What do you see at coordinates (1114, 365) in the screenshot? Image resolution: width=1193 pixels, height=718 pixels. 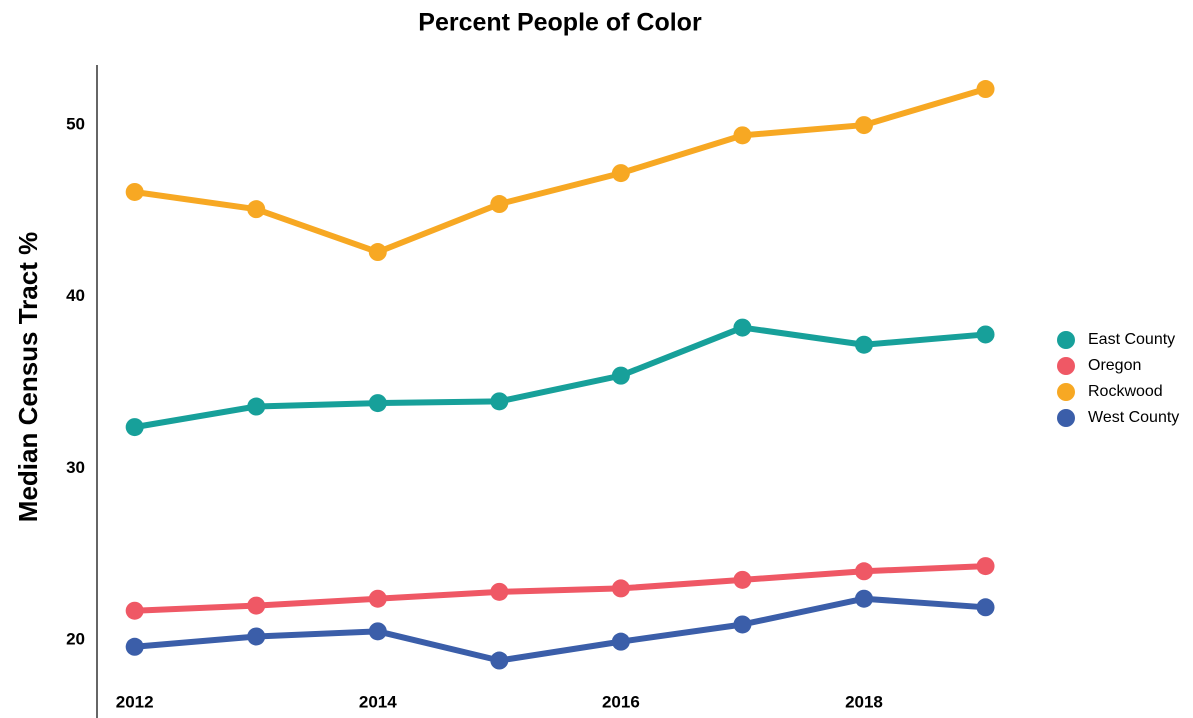 I see `legend-label: Oregon` at bounding box center [1114, 365].